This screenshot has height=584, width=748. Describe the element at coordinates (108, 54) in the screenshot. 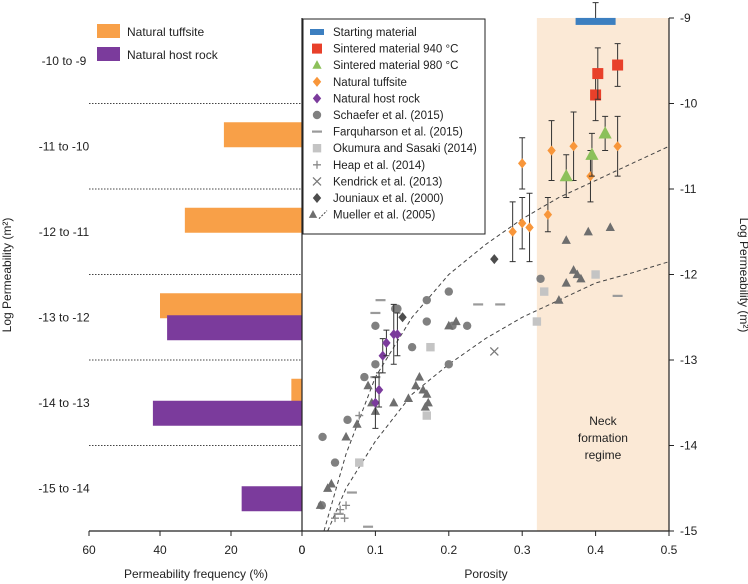

I see `legend-swatch-host-rock` at that location.